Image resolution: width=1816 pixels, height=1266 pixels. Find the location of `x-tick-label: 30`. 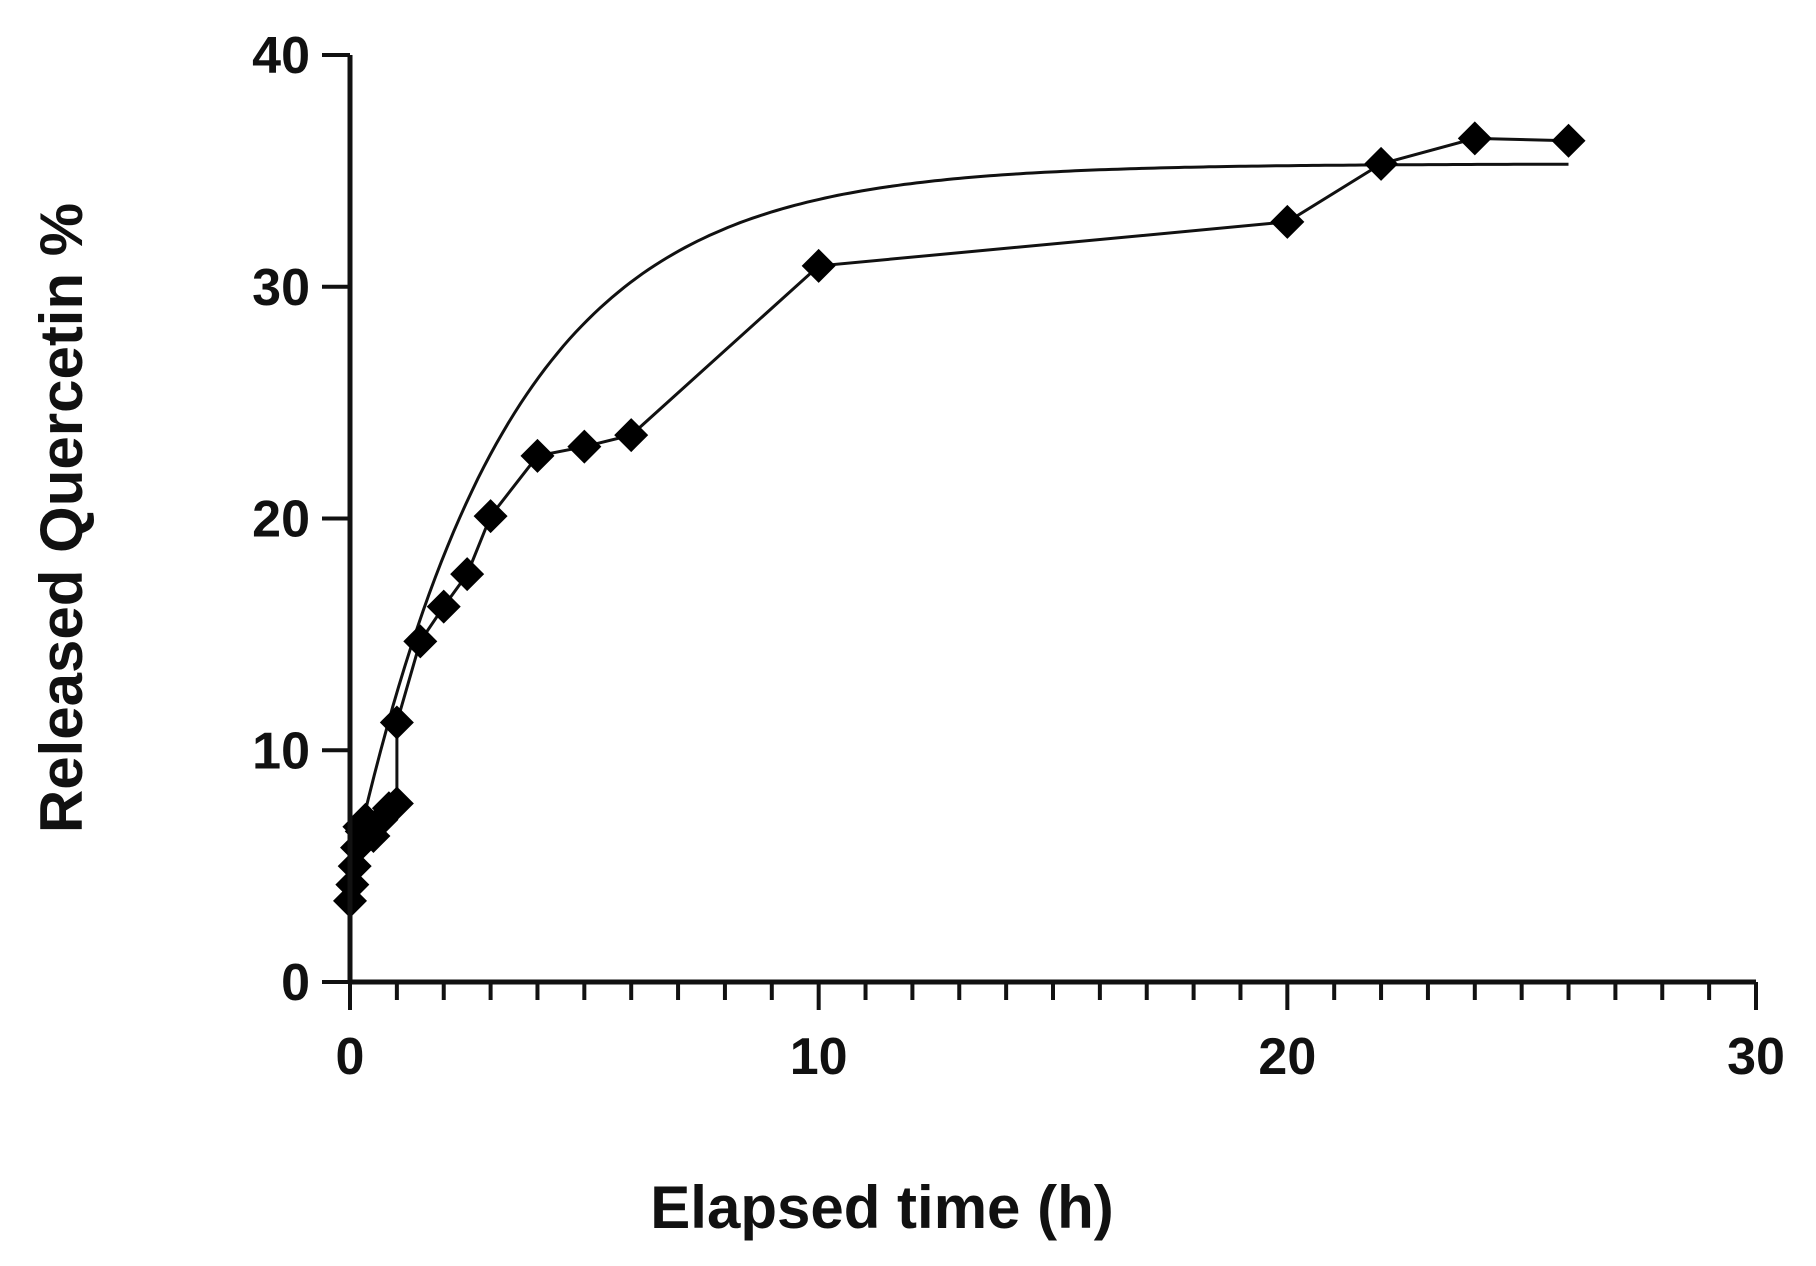

x-tick-label: 30 is located at coordinates (1756, 1057).